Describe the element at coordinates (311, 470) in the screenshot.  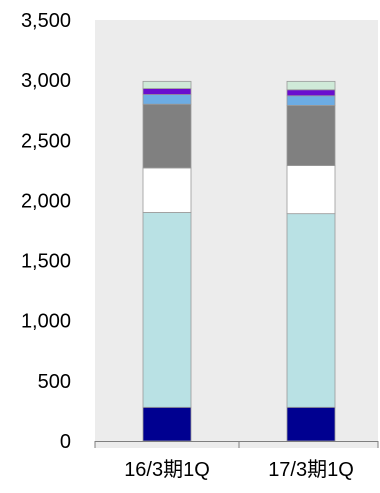
I see `x-category-label: 17/3期1Q` at that location.